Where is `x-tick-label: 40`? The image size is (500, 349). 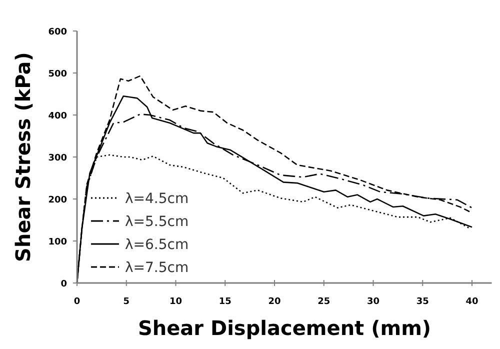
x-tick-label: 40 is located at coordinates (472, 302).